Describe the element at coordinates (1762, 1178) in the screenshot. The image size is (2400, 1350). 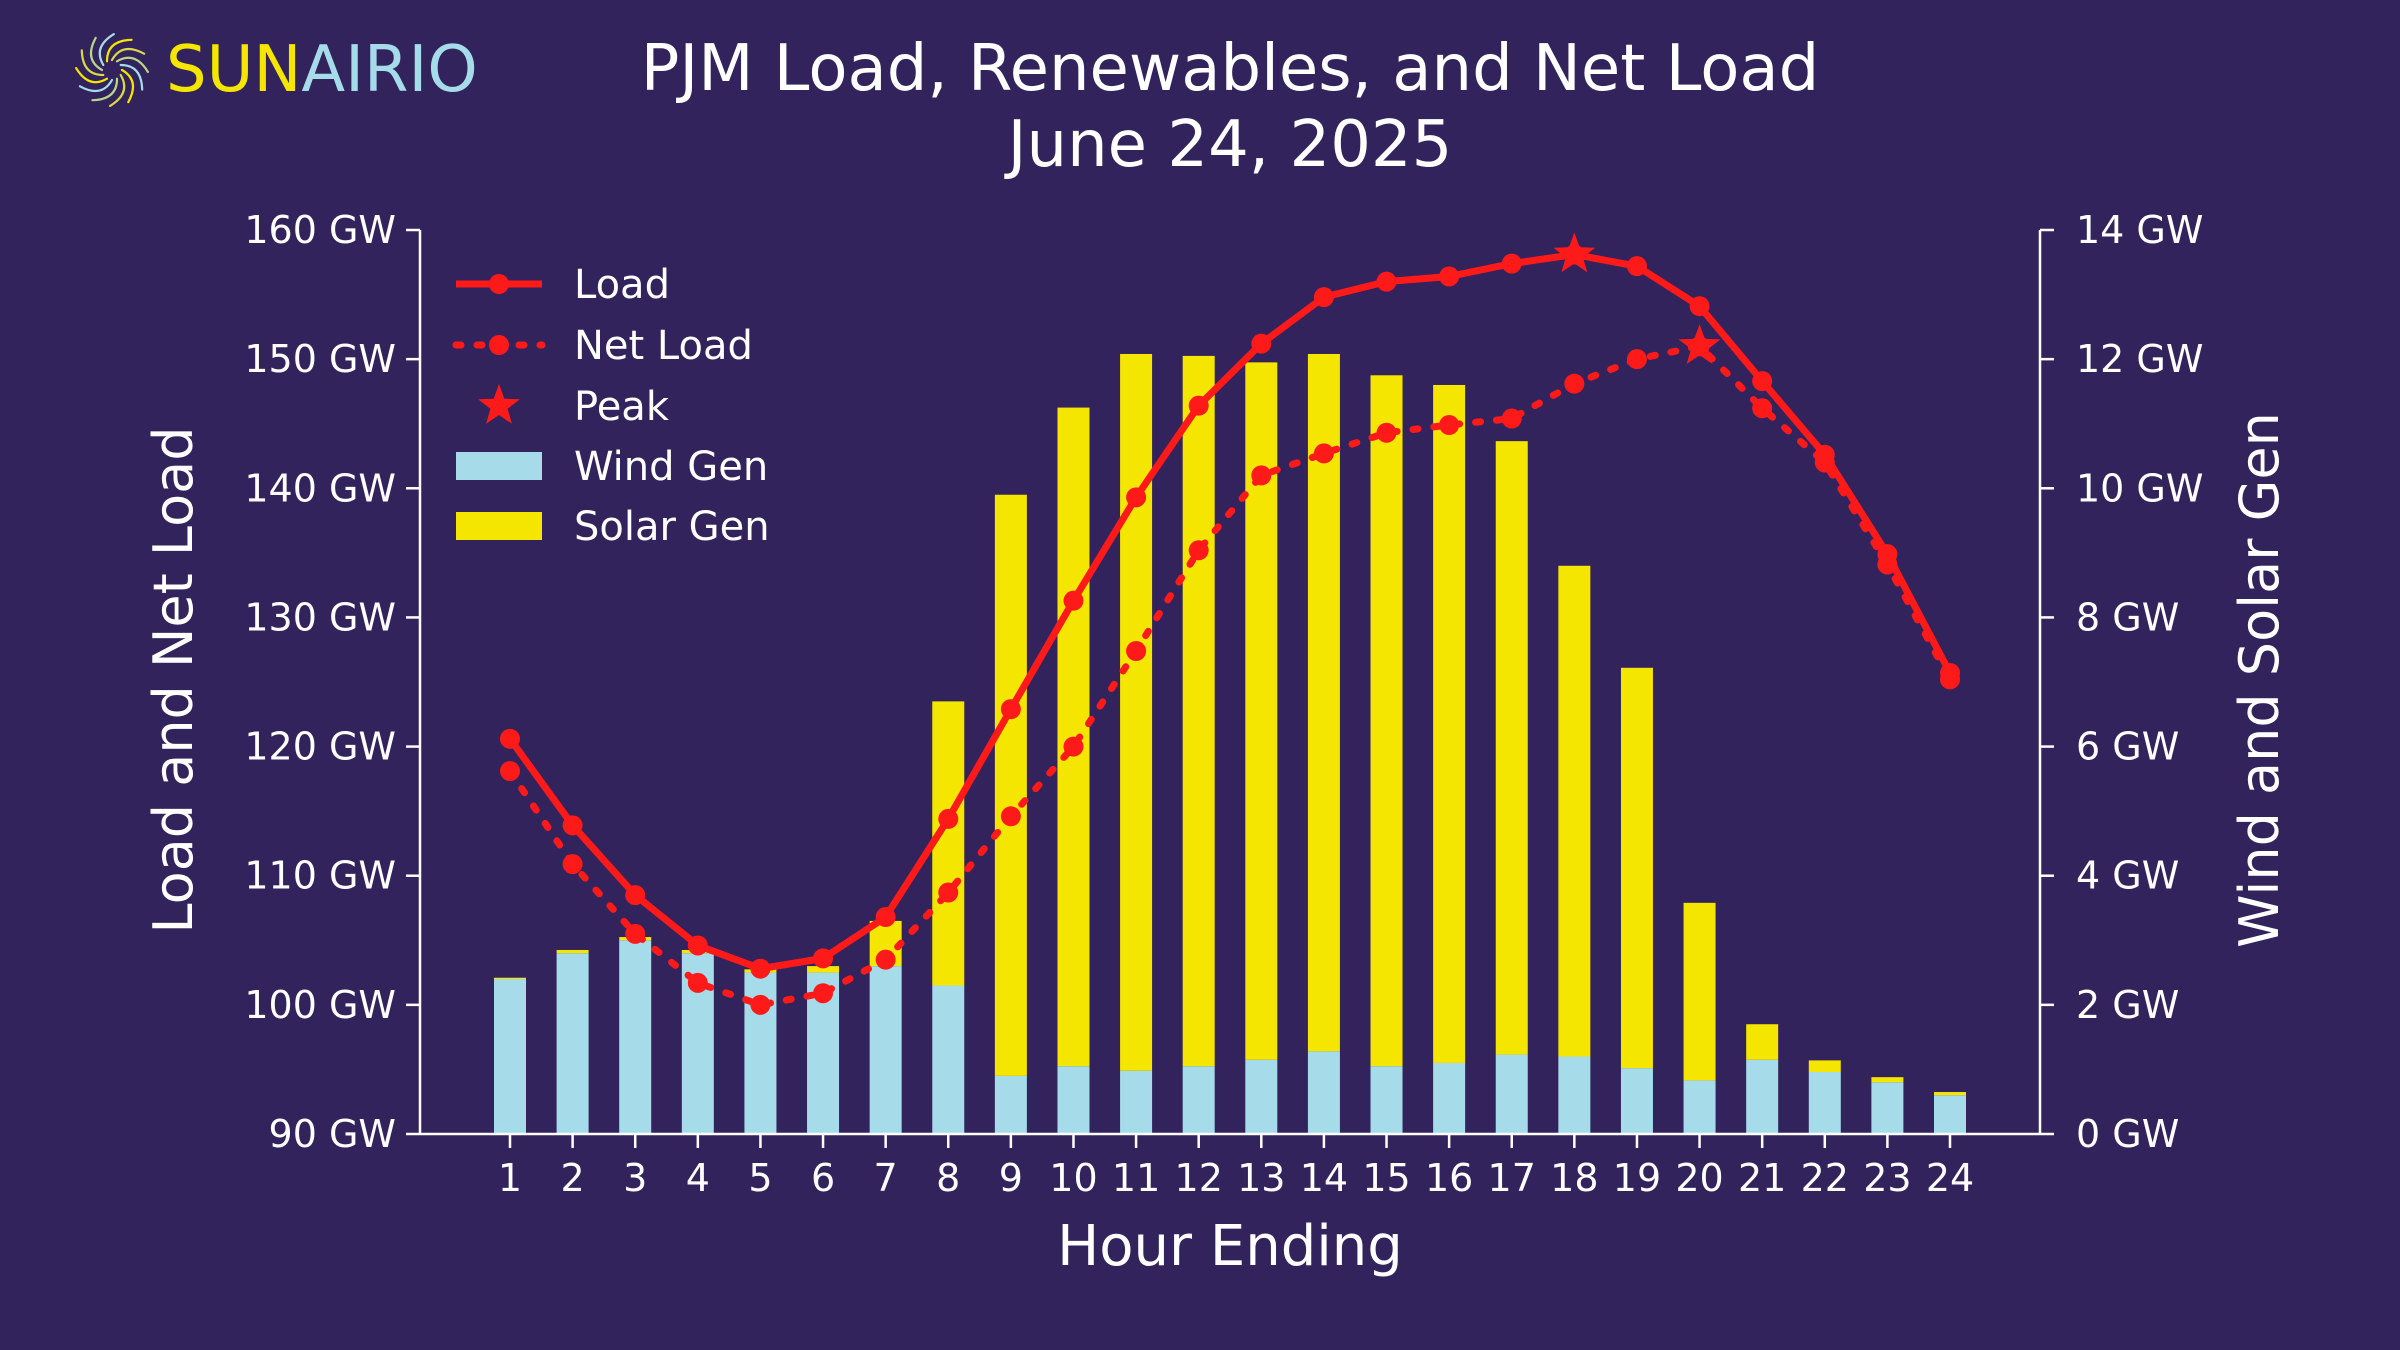
I see `x-tick-label: 21` at that location.